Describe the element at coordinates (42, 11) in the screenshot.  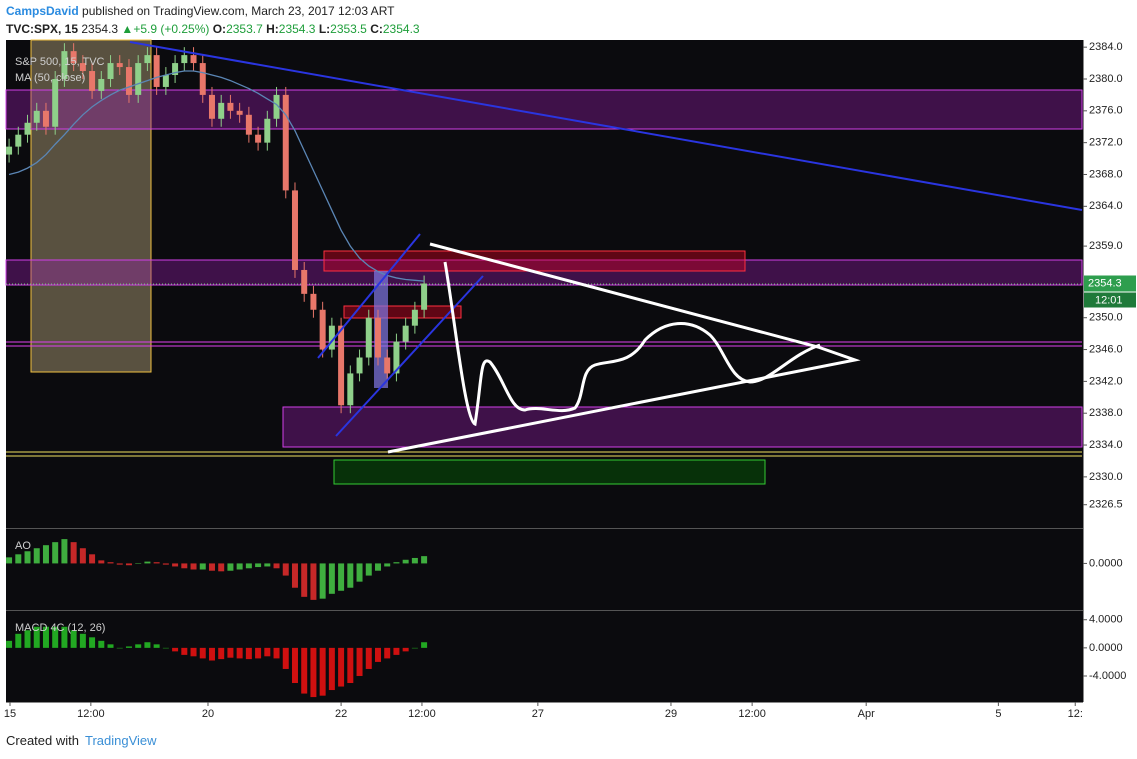
I see `author: CampsDavid` at that location.